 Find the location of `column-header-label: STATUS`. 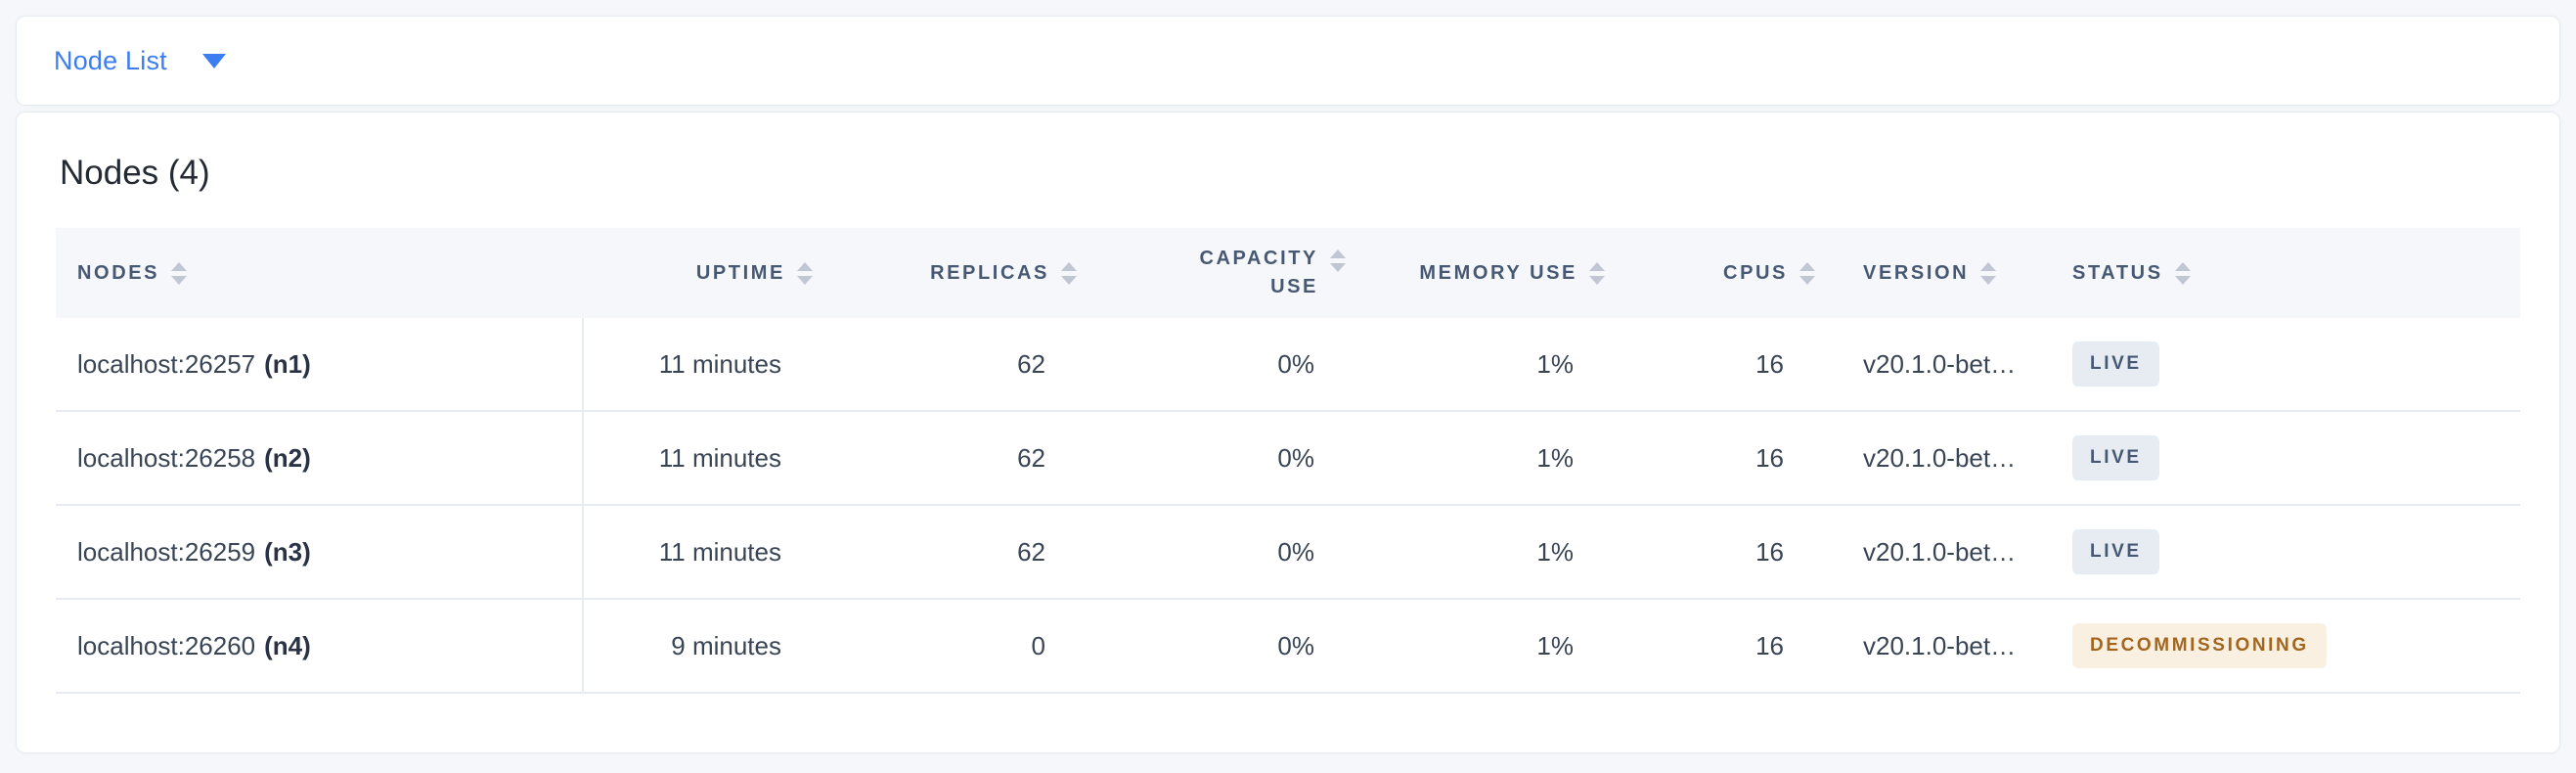

column-header-label: STATUS is located at coordinates (2118, 272).